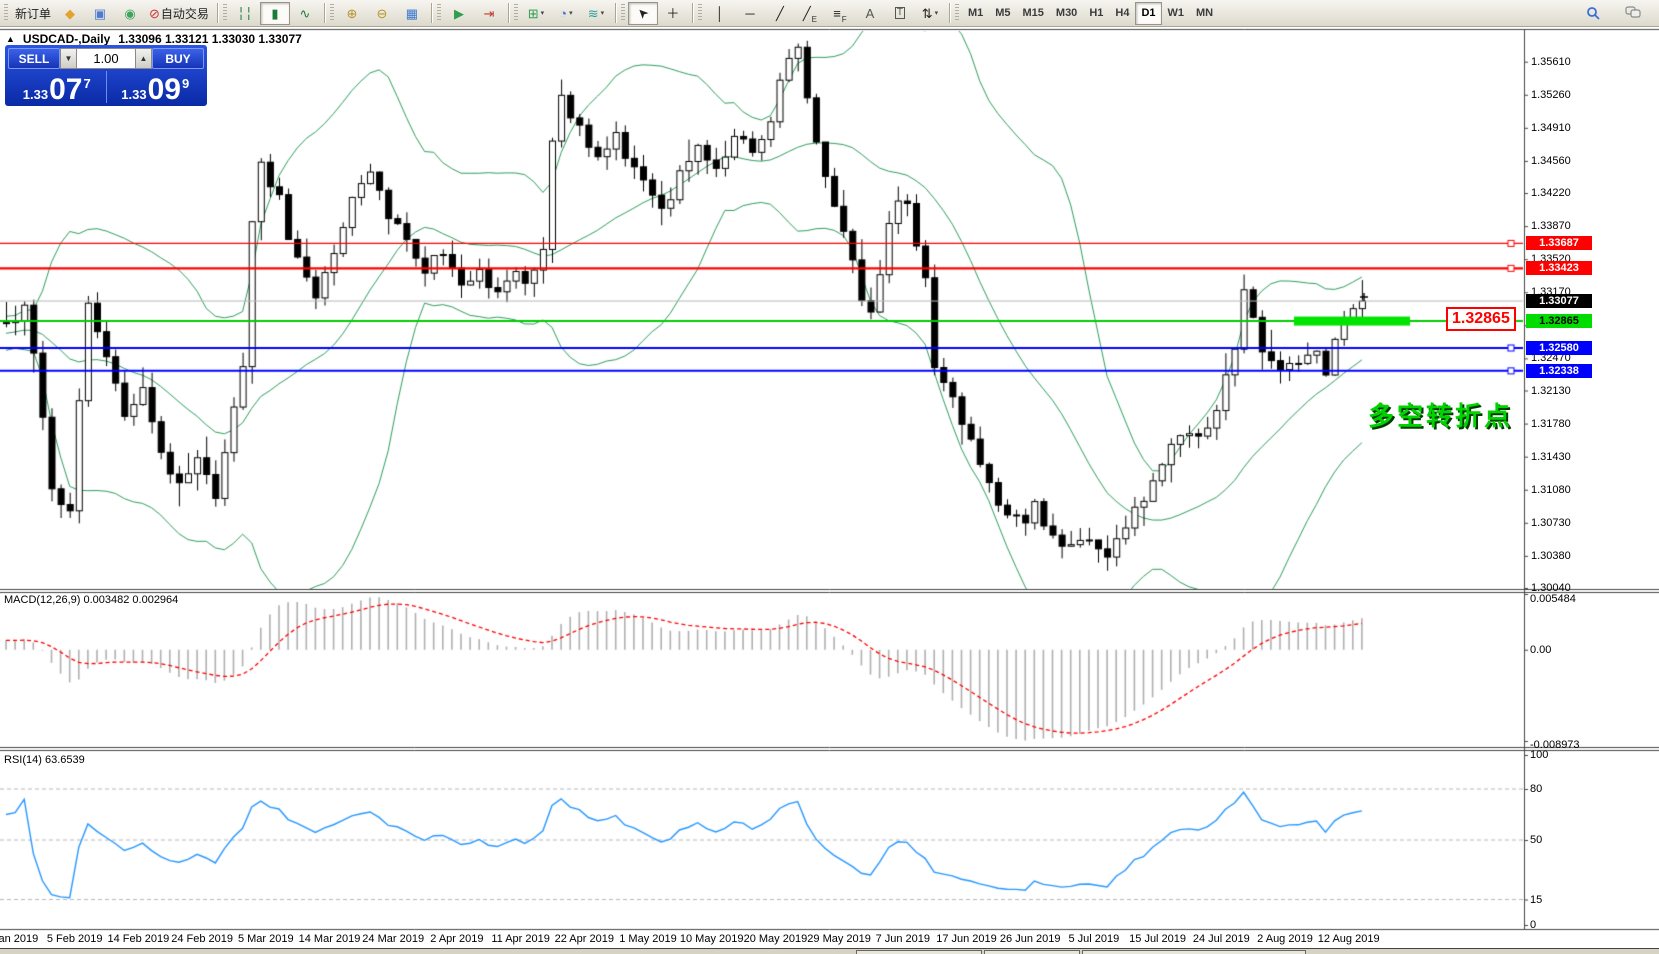  Describe the element at coordinates (1551, 193) in the screenshot. I see `price-tick-label: 1.34220` at that location.